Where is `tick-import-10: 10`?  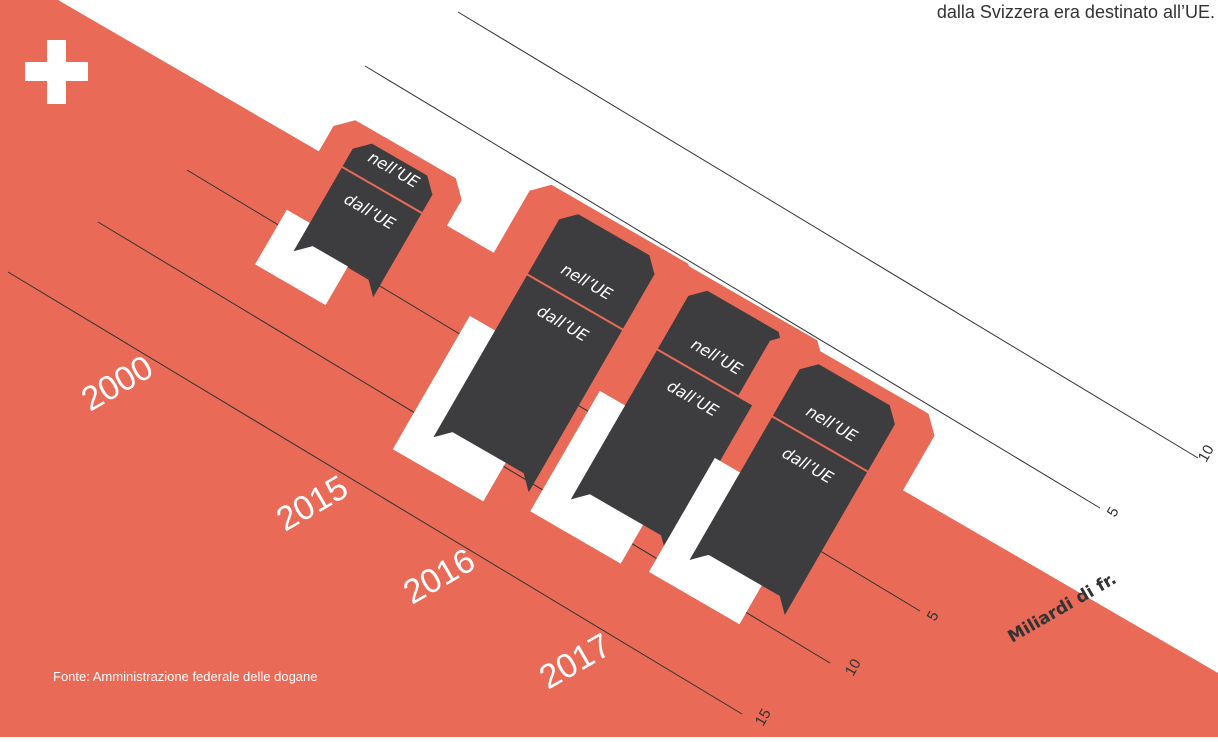
tick-import-10: 10 is located at coordinates (853, 667).